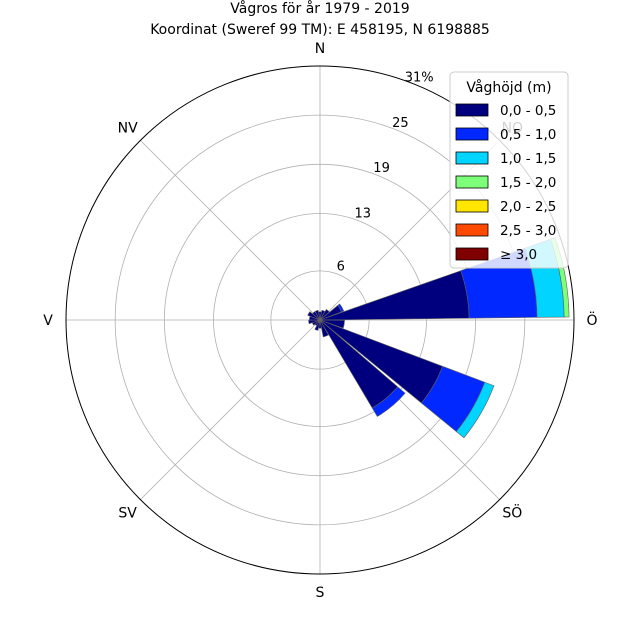 Image resolution: width=640 pixels, height=640 pixels. Describe the element at coordinates (230, 409) in the screenshot. I see `spoke-SV` at that location.